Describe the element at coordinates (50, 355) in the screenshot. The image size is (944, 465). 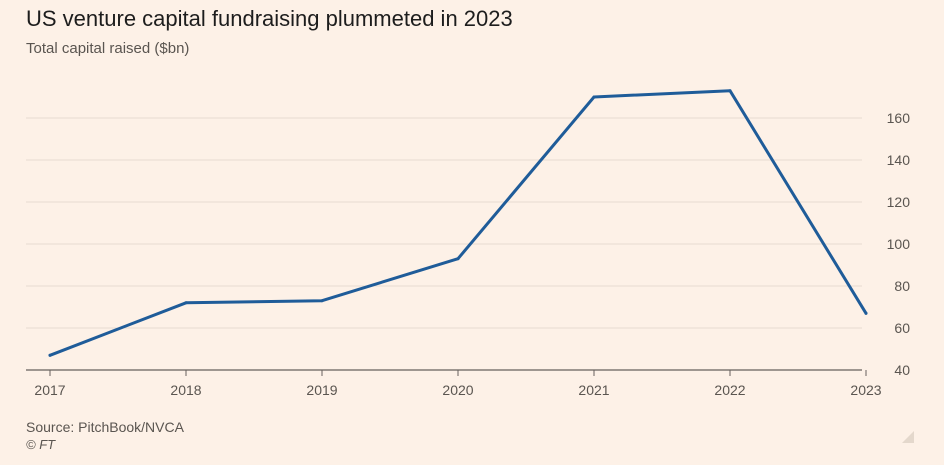
I see `data-point-2017` at that location.